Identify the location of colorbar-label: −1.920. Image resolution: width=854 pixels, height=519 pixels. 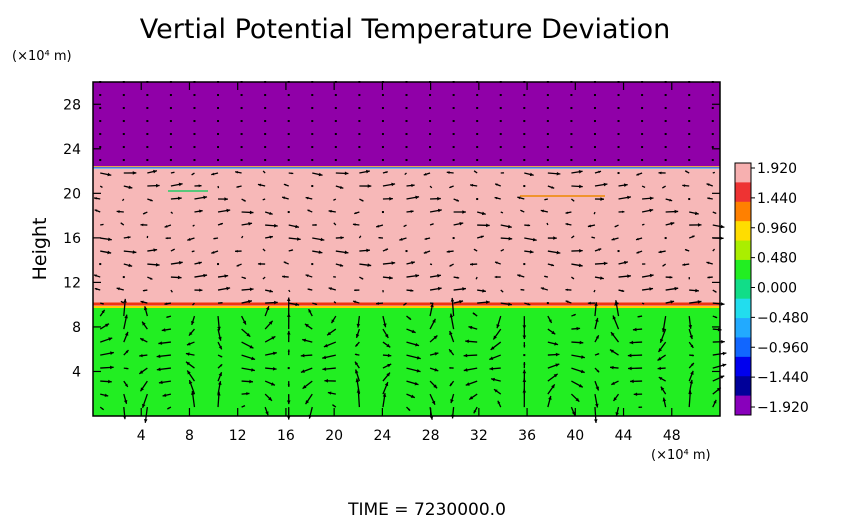
(783, 408).